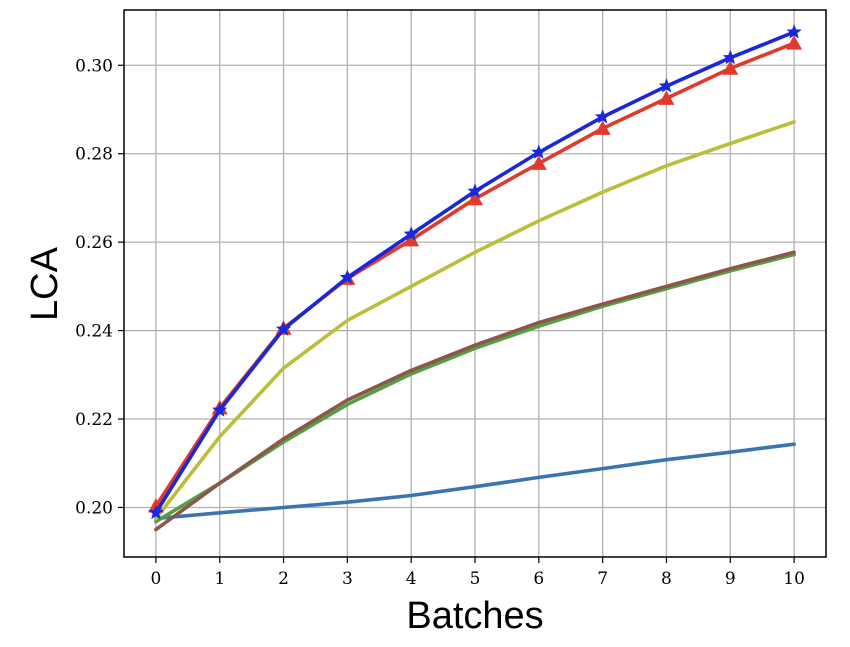 The height and width of the screenshot is (647, 850). I want to click on x-axis-label: Batches, so click(474, 616).